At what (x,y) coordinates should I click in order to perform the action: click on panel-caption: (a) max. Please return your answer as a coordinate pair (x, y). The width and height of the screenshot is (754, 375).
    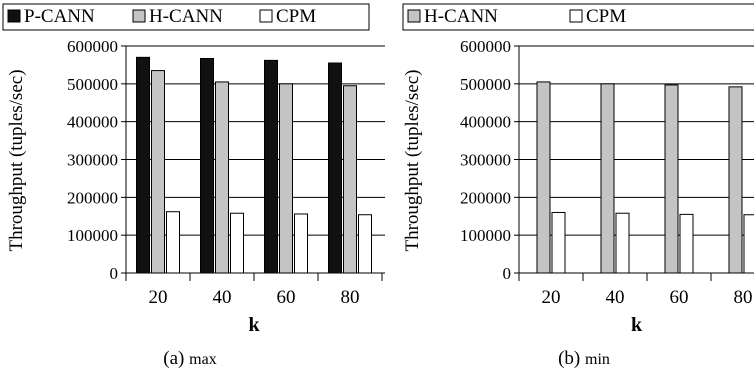
    Looking at the image, I should click on (189, 358).